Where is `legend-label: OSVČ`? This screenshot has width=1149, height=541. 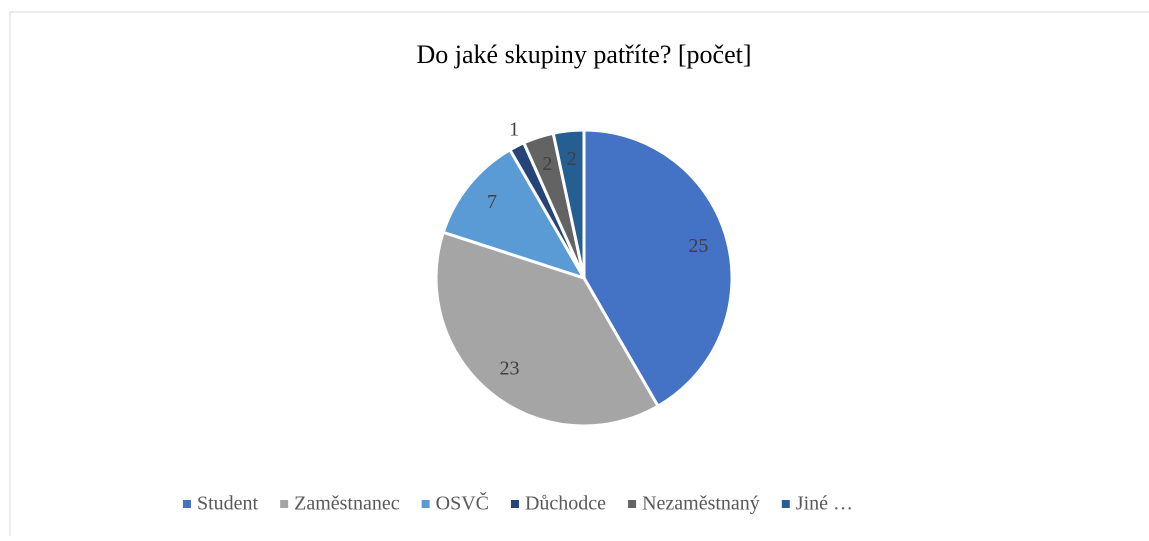 legend-label: OSVČ is located at coordinates (462, 503).